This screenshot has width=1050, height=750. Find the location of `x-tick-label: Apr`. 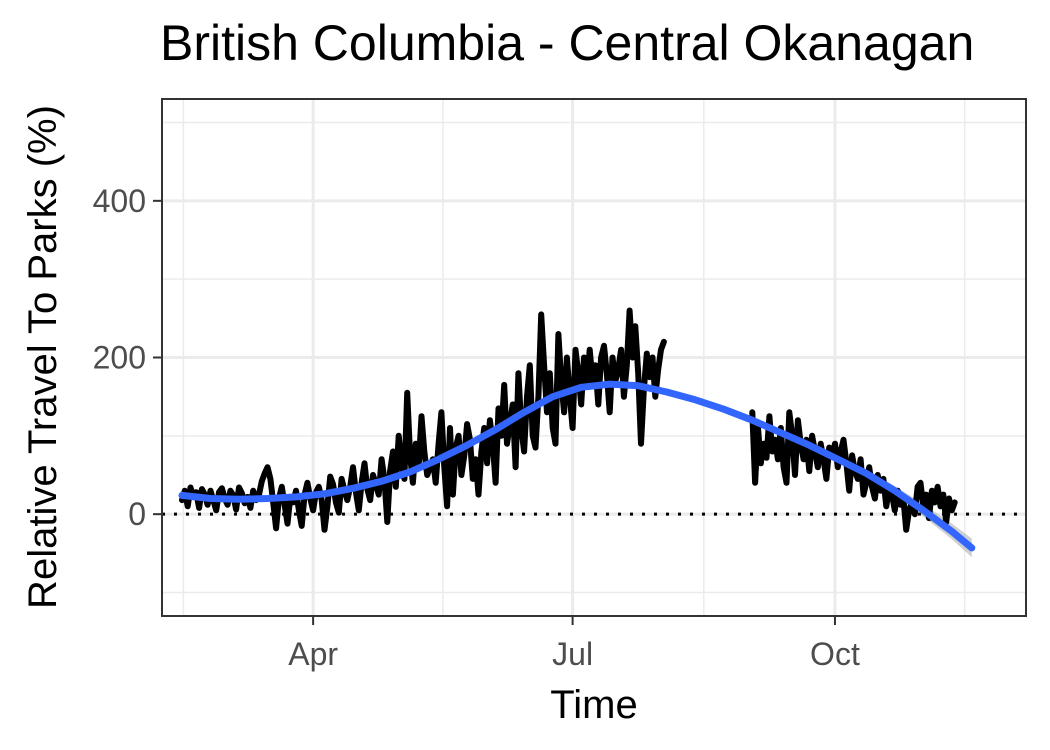

x-tick-label: Apr is located at coordinates (313, 654).